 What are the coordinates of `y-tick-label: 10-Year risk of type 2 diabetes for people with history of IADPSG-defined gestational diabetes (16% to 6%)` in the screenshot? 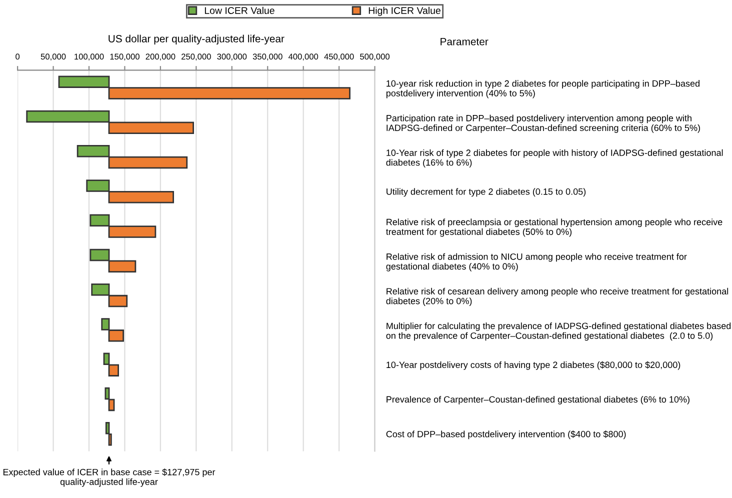 It's located at (554, 158).